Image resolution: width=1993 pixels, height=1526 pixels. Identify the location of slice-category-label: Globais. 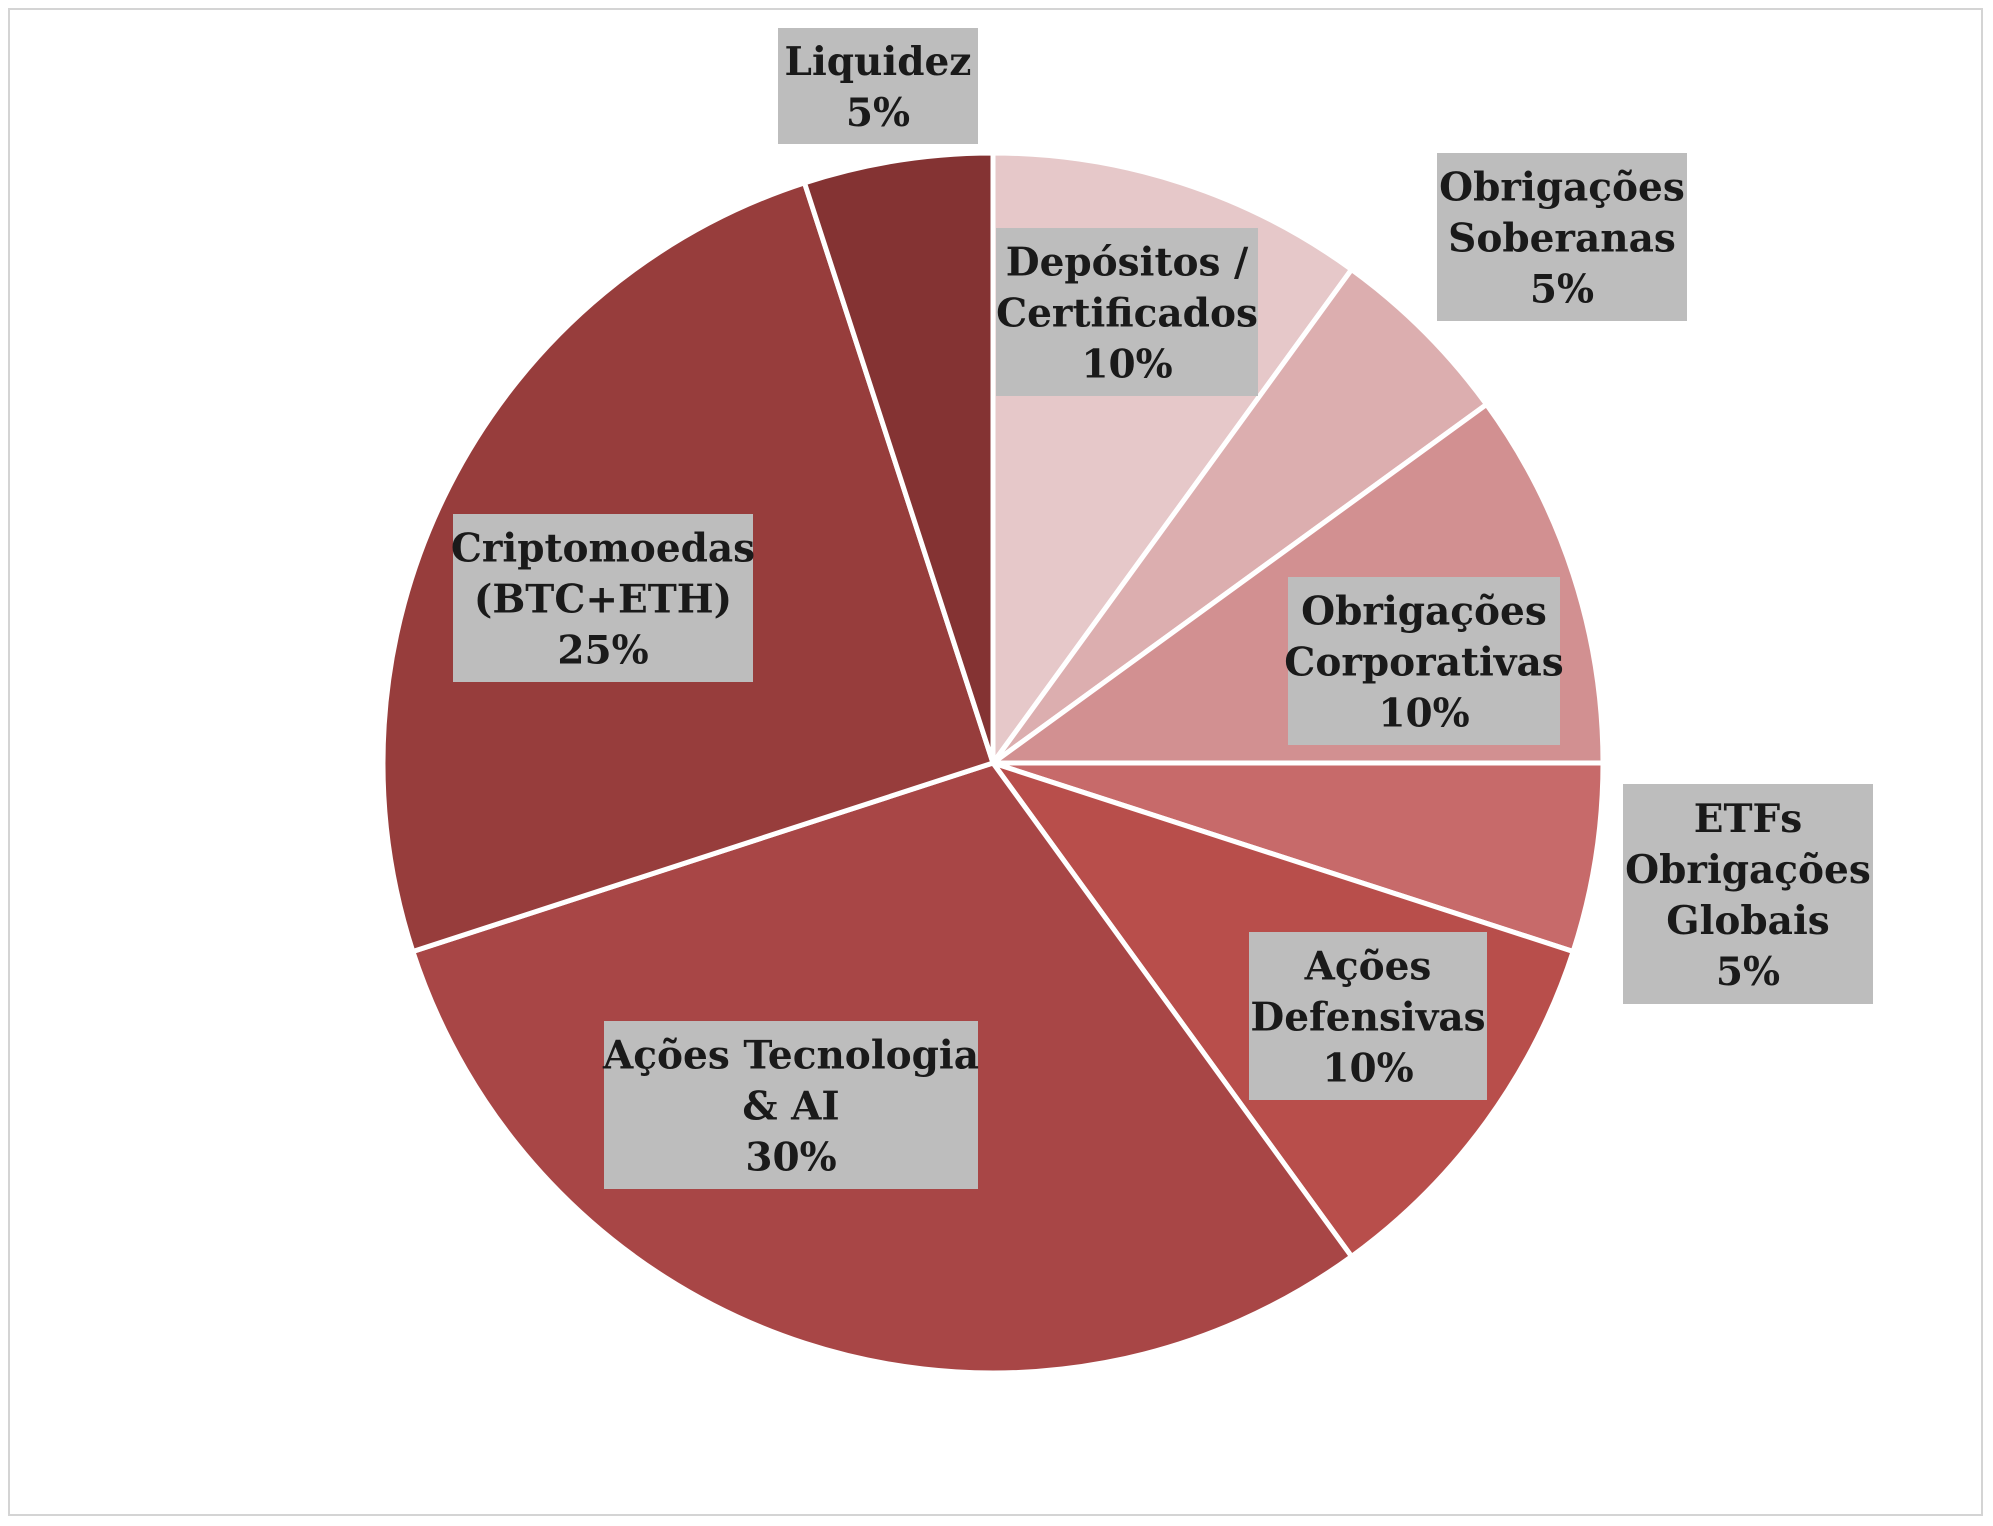
(1747, 921).